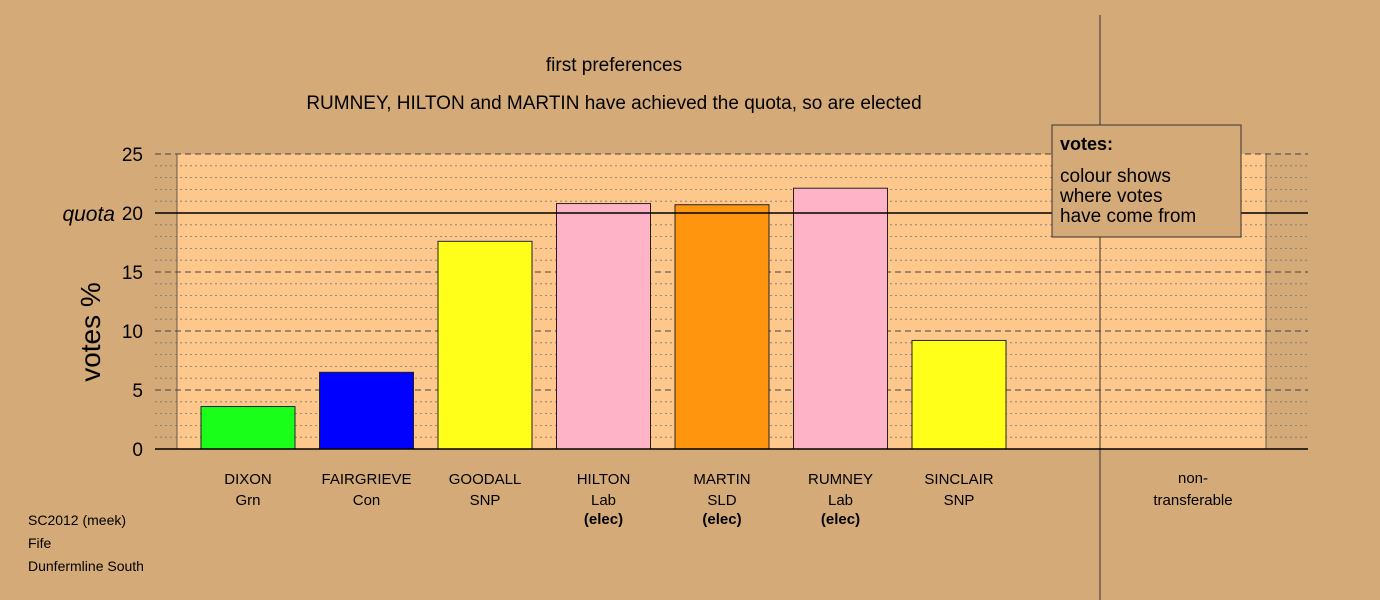 Image resolution: width=1380 pixels, height=600 pixels. What do you see at coordinates (137, 450) in the screenshot?
I see `y-tick-label: 0` at bounding box center [137, 450].